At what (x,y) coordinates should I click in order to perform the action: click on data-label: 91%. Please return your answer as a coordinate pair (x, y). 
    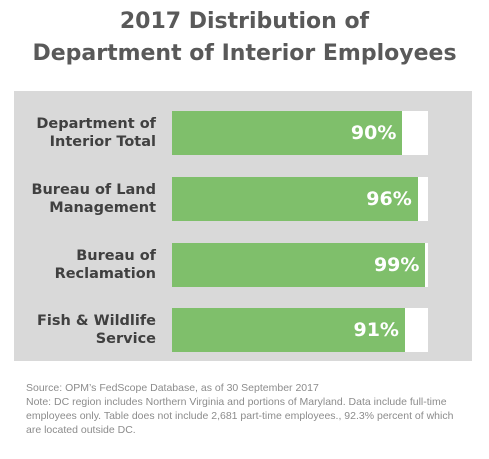
    Looking at the image, I should click on (376, 330).